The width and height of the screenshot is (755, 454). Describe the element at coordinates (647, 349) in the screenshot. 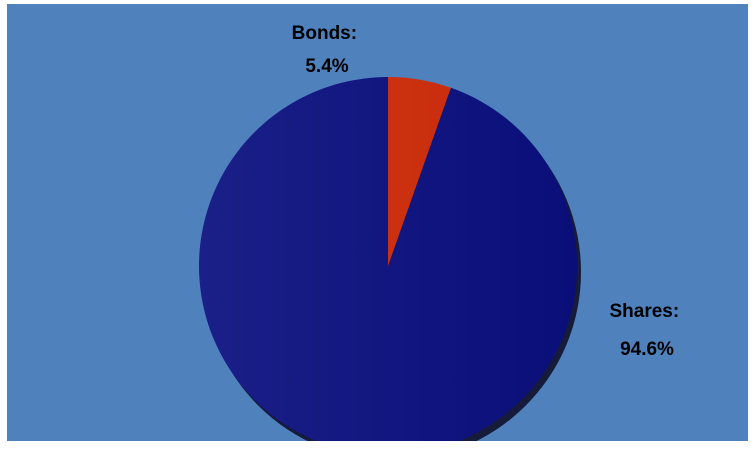

I see `slice-label-shares-value: 94.6%` at that location.